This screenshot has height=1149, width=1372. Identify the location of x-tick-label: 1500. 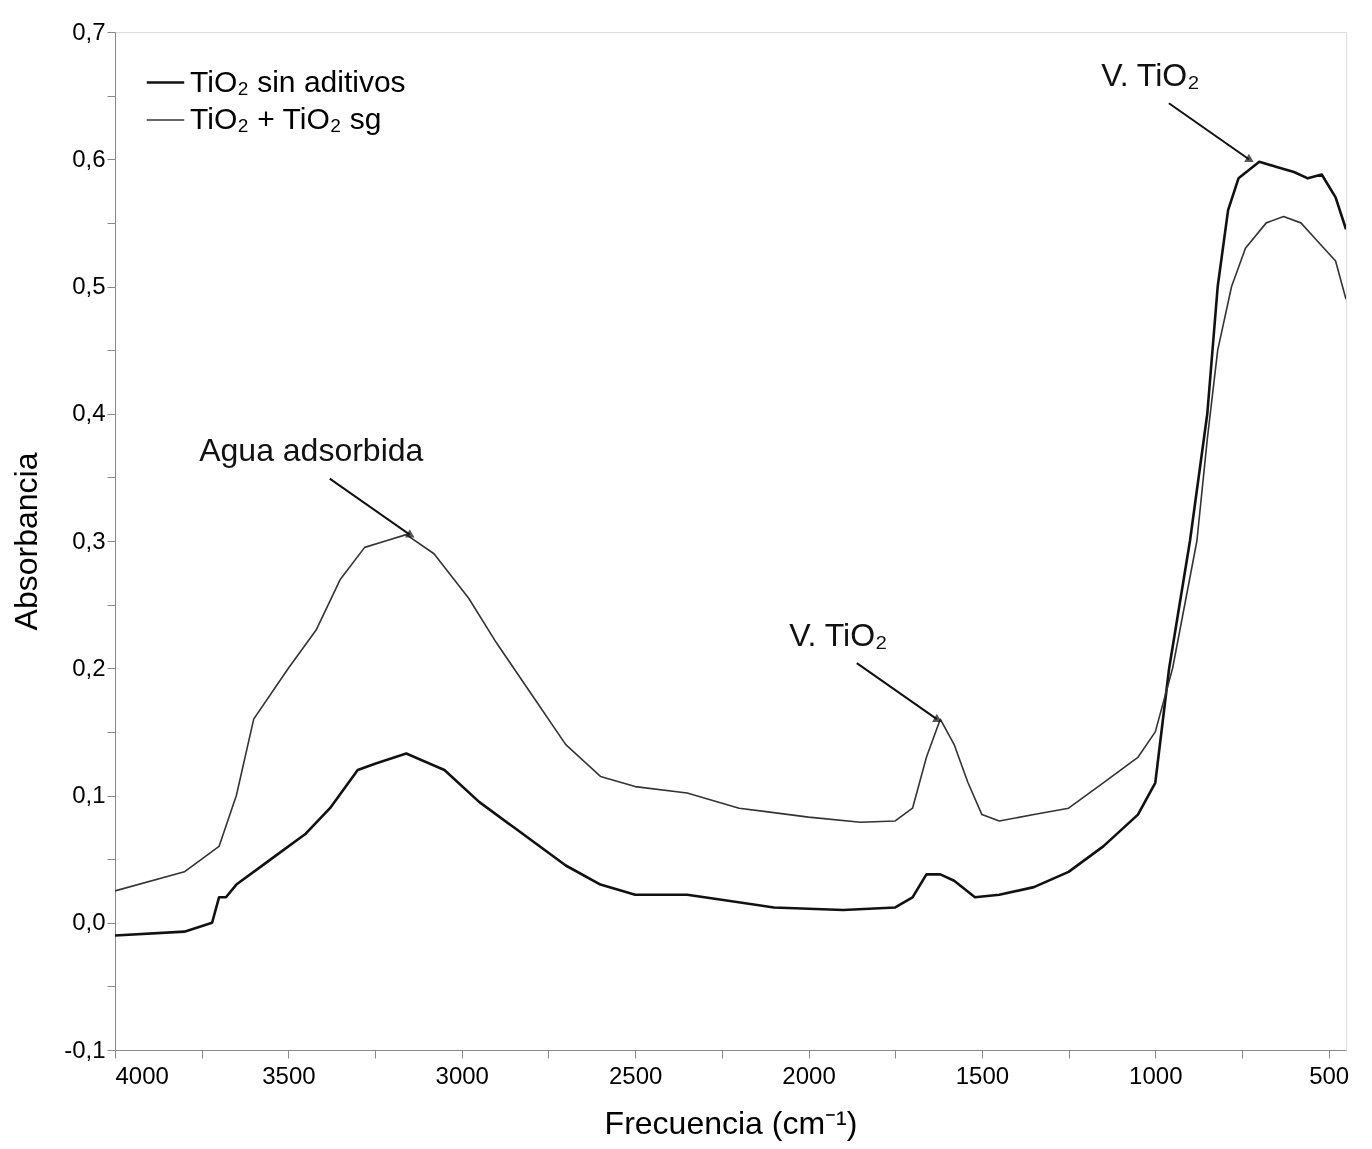
(982, 1075).